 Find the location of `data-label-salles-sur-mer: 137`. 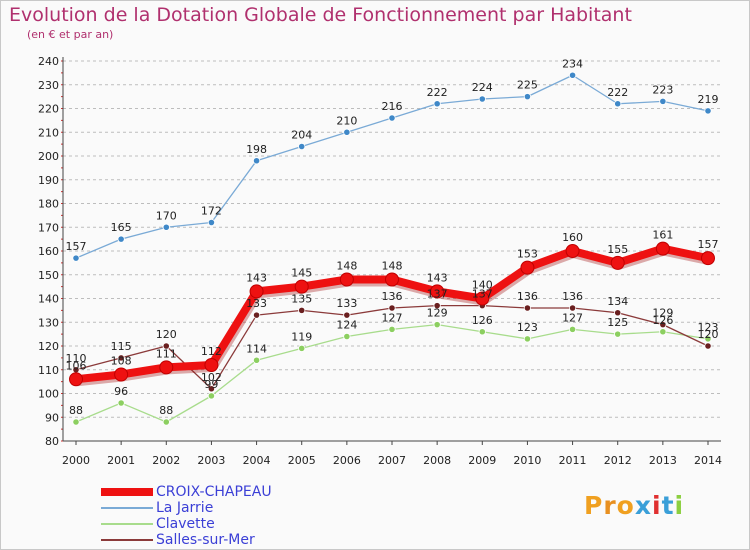

data-label-salles-sur-mer: 137 is located at coordinates (437, 294).